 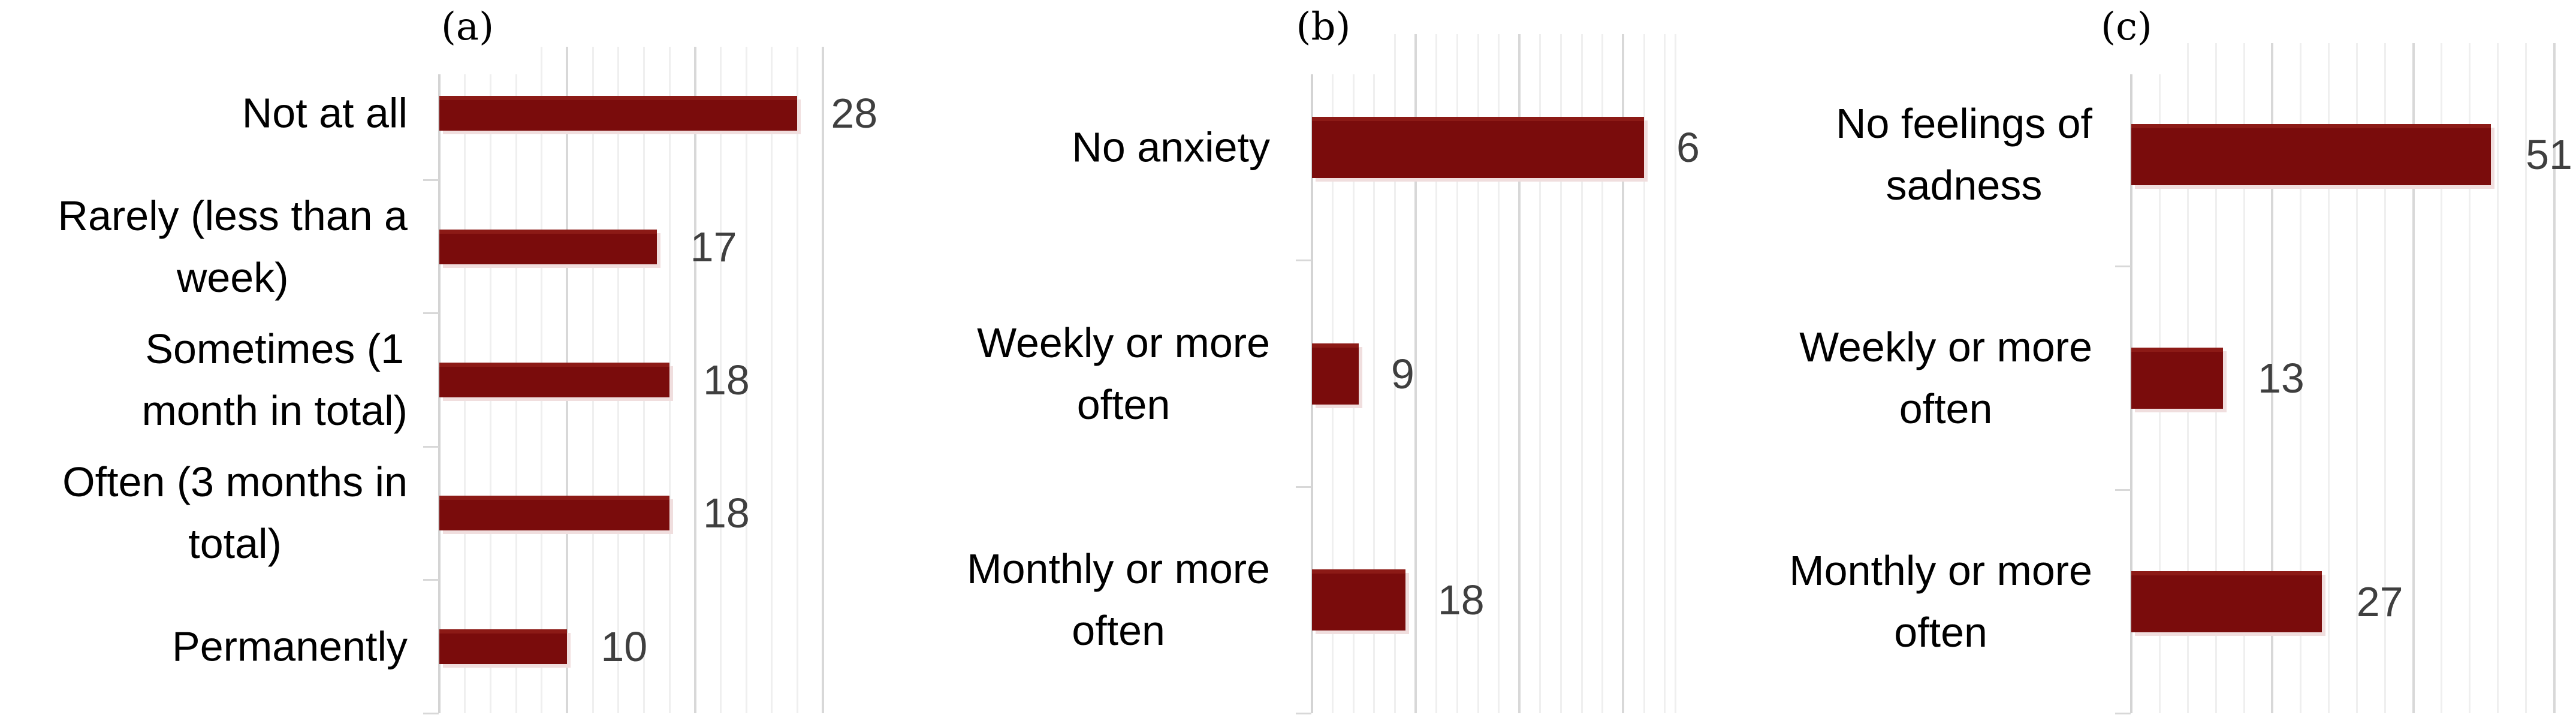 I want to click on chart-title: (c), so click(x=2126, y=37).